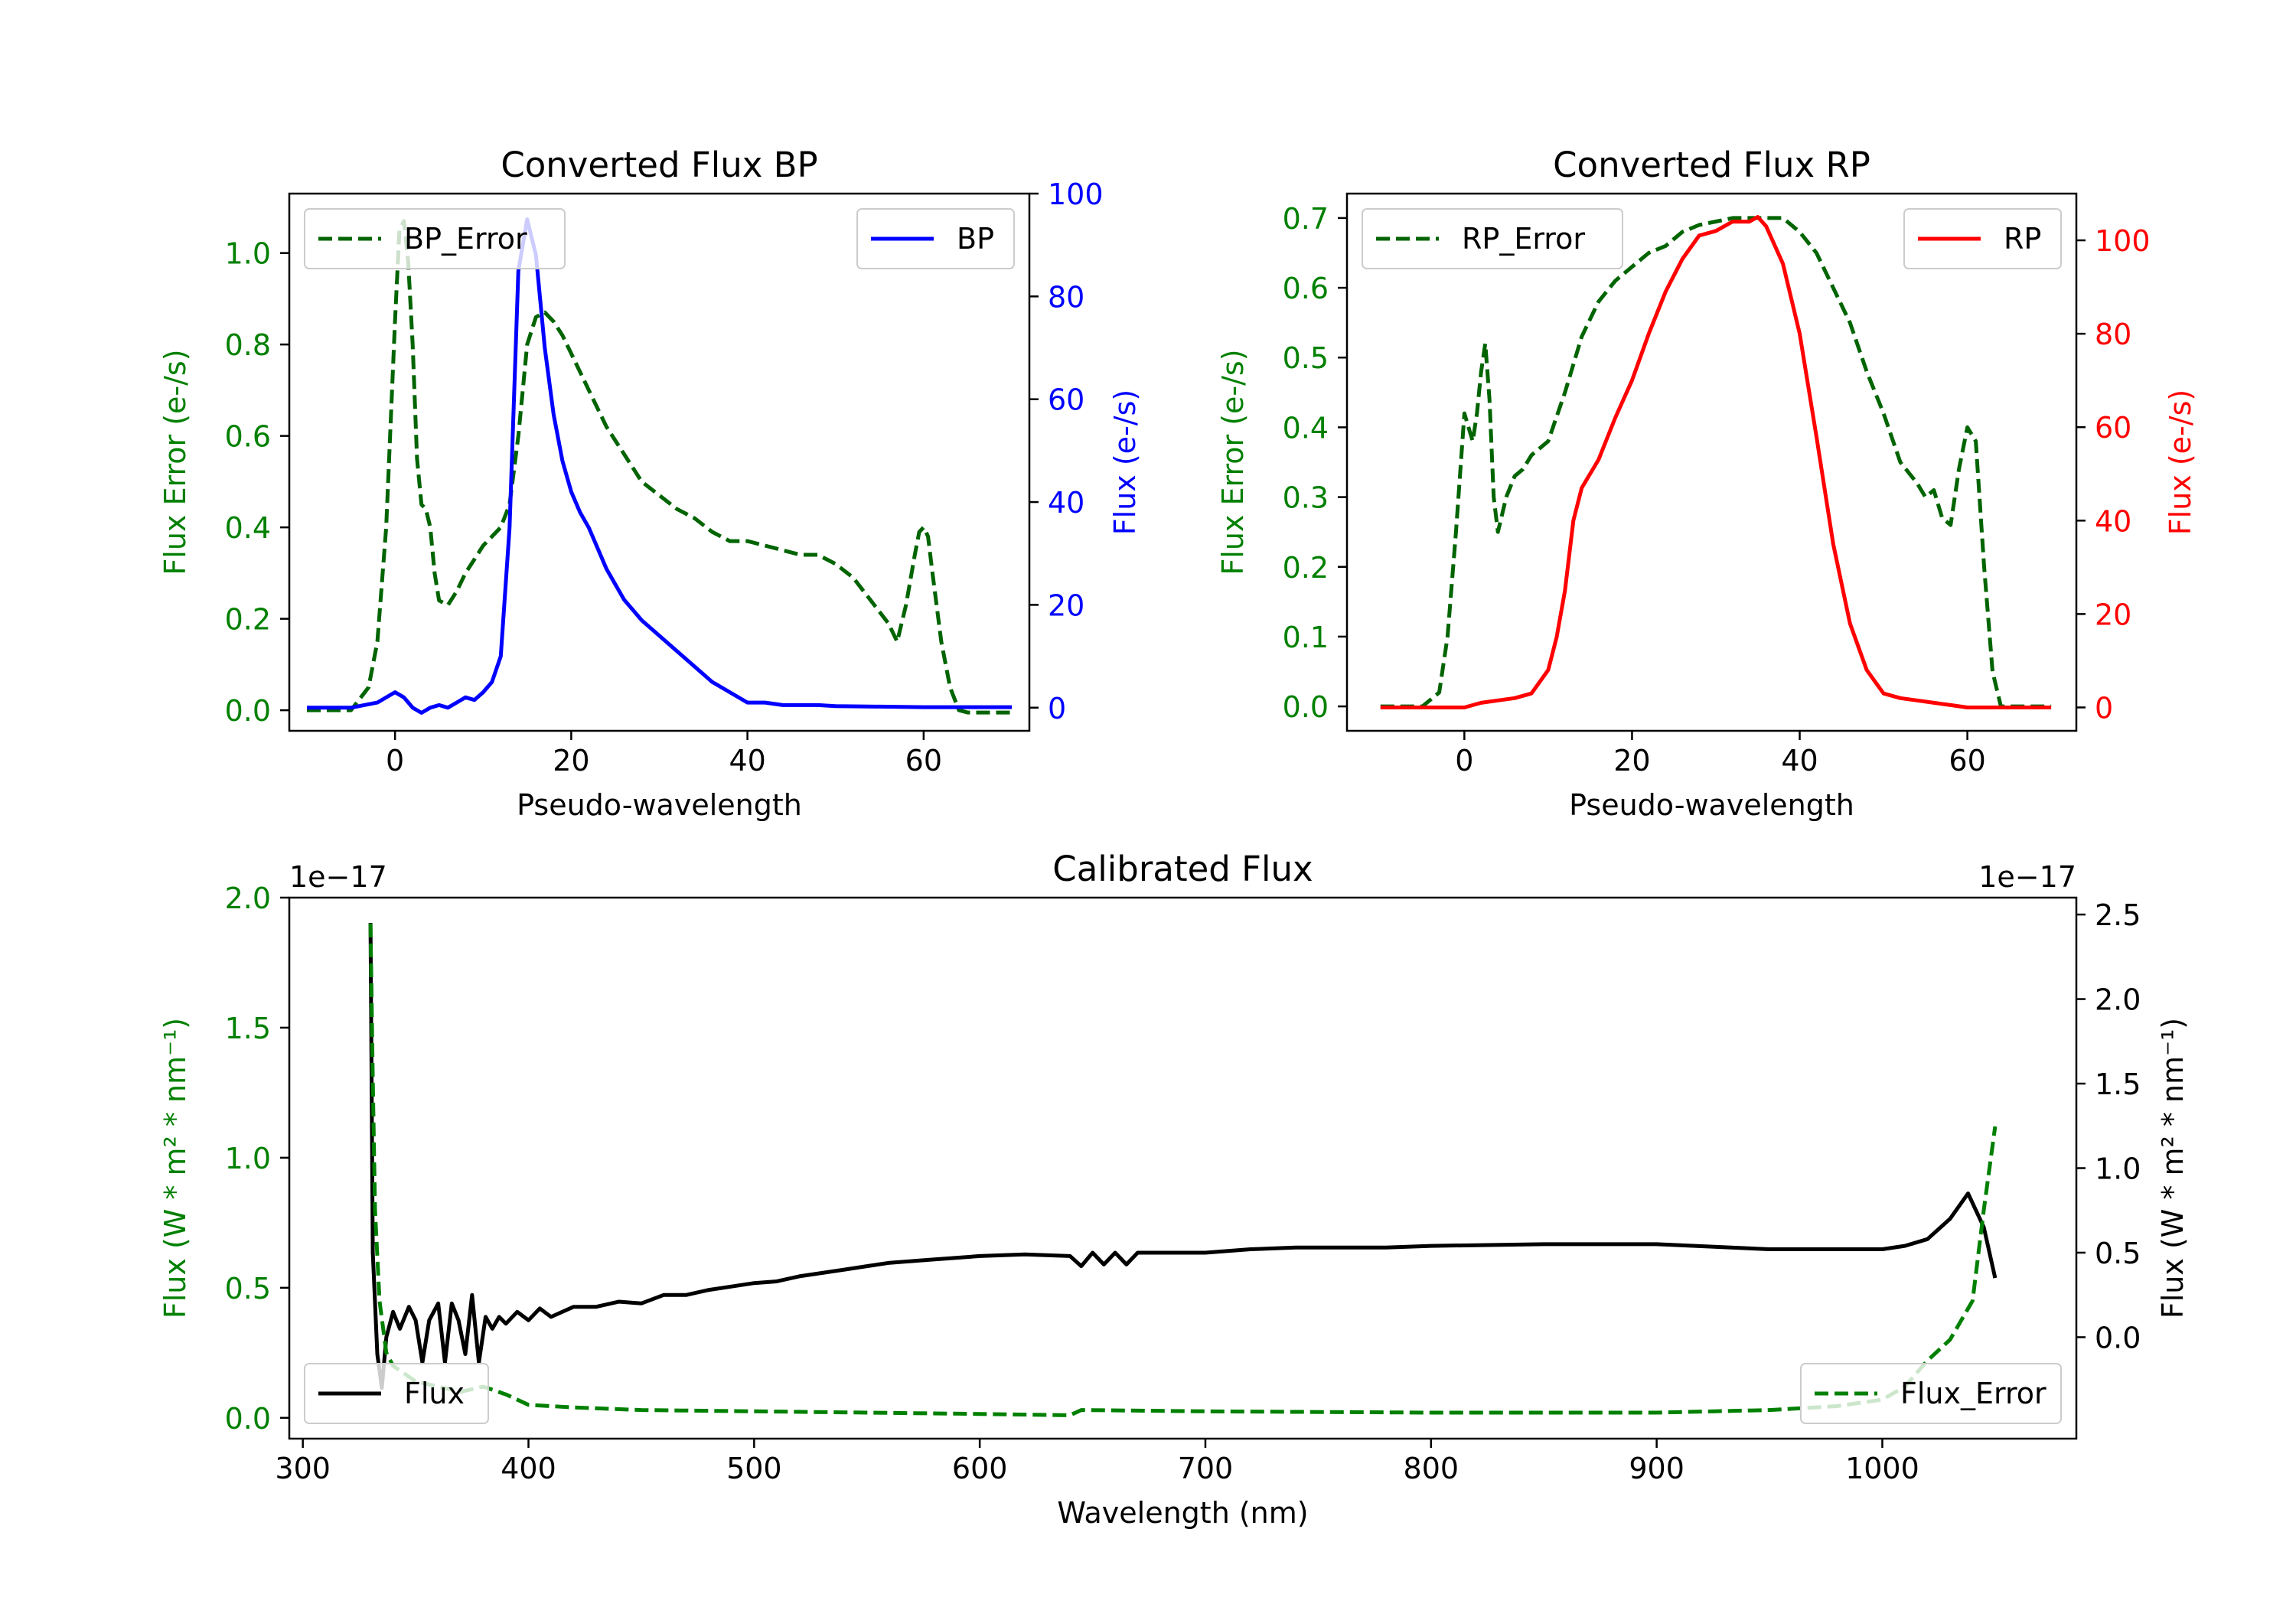 The image size is (2296, 1607). Describe the element at coordinates (303, 1468) in the screenshot. I see `x-tick-label: 300` at that location.